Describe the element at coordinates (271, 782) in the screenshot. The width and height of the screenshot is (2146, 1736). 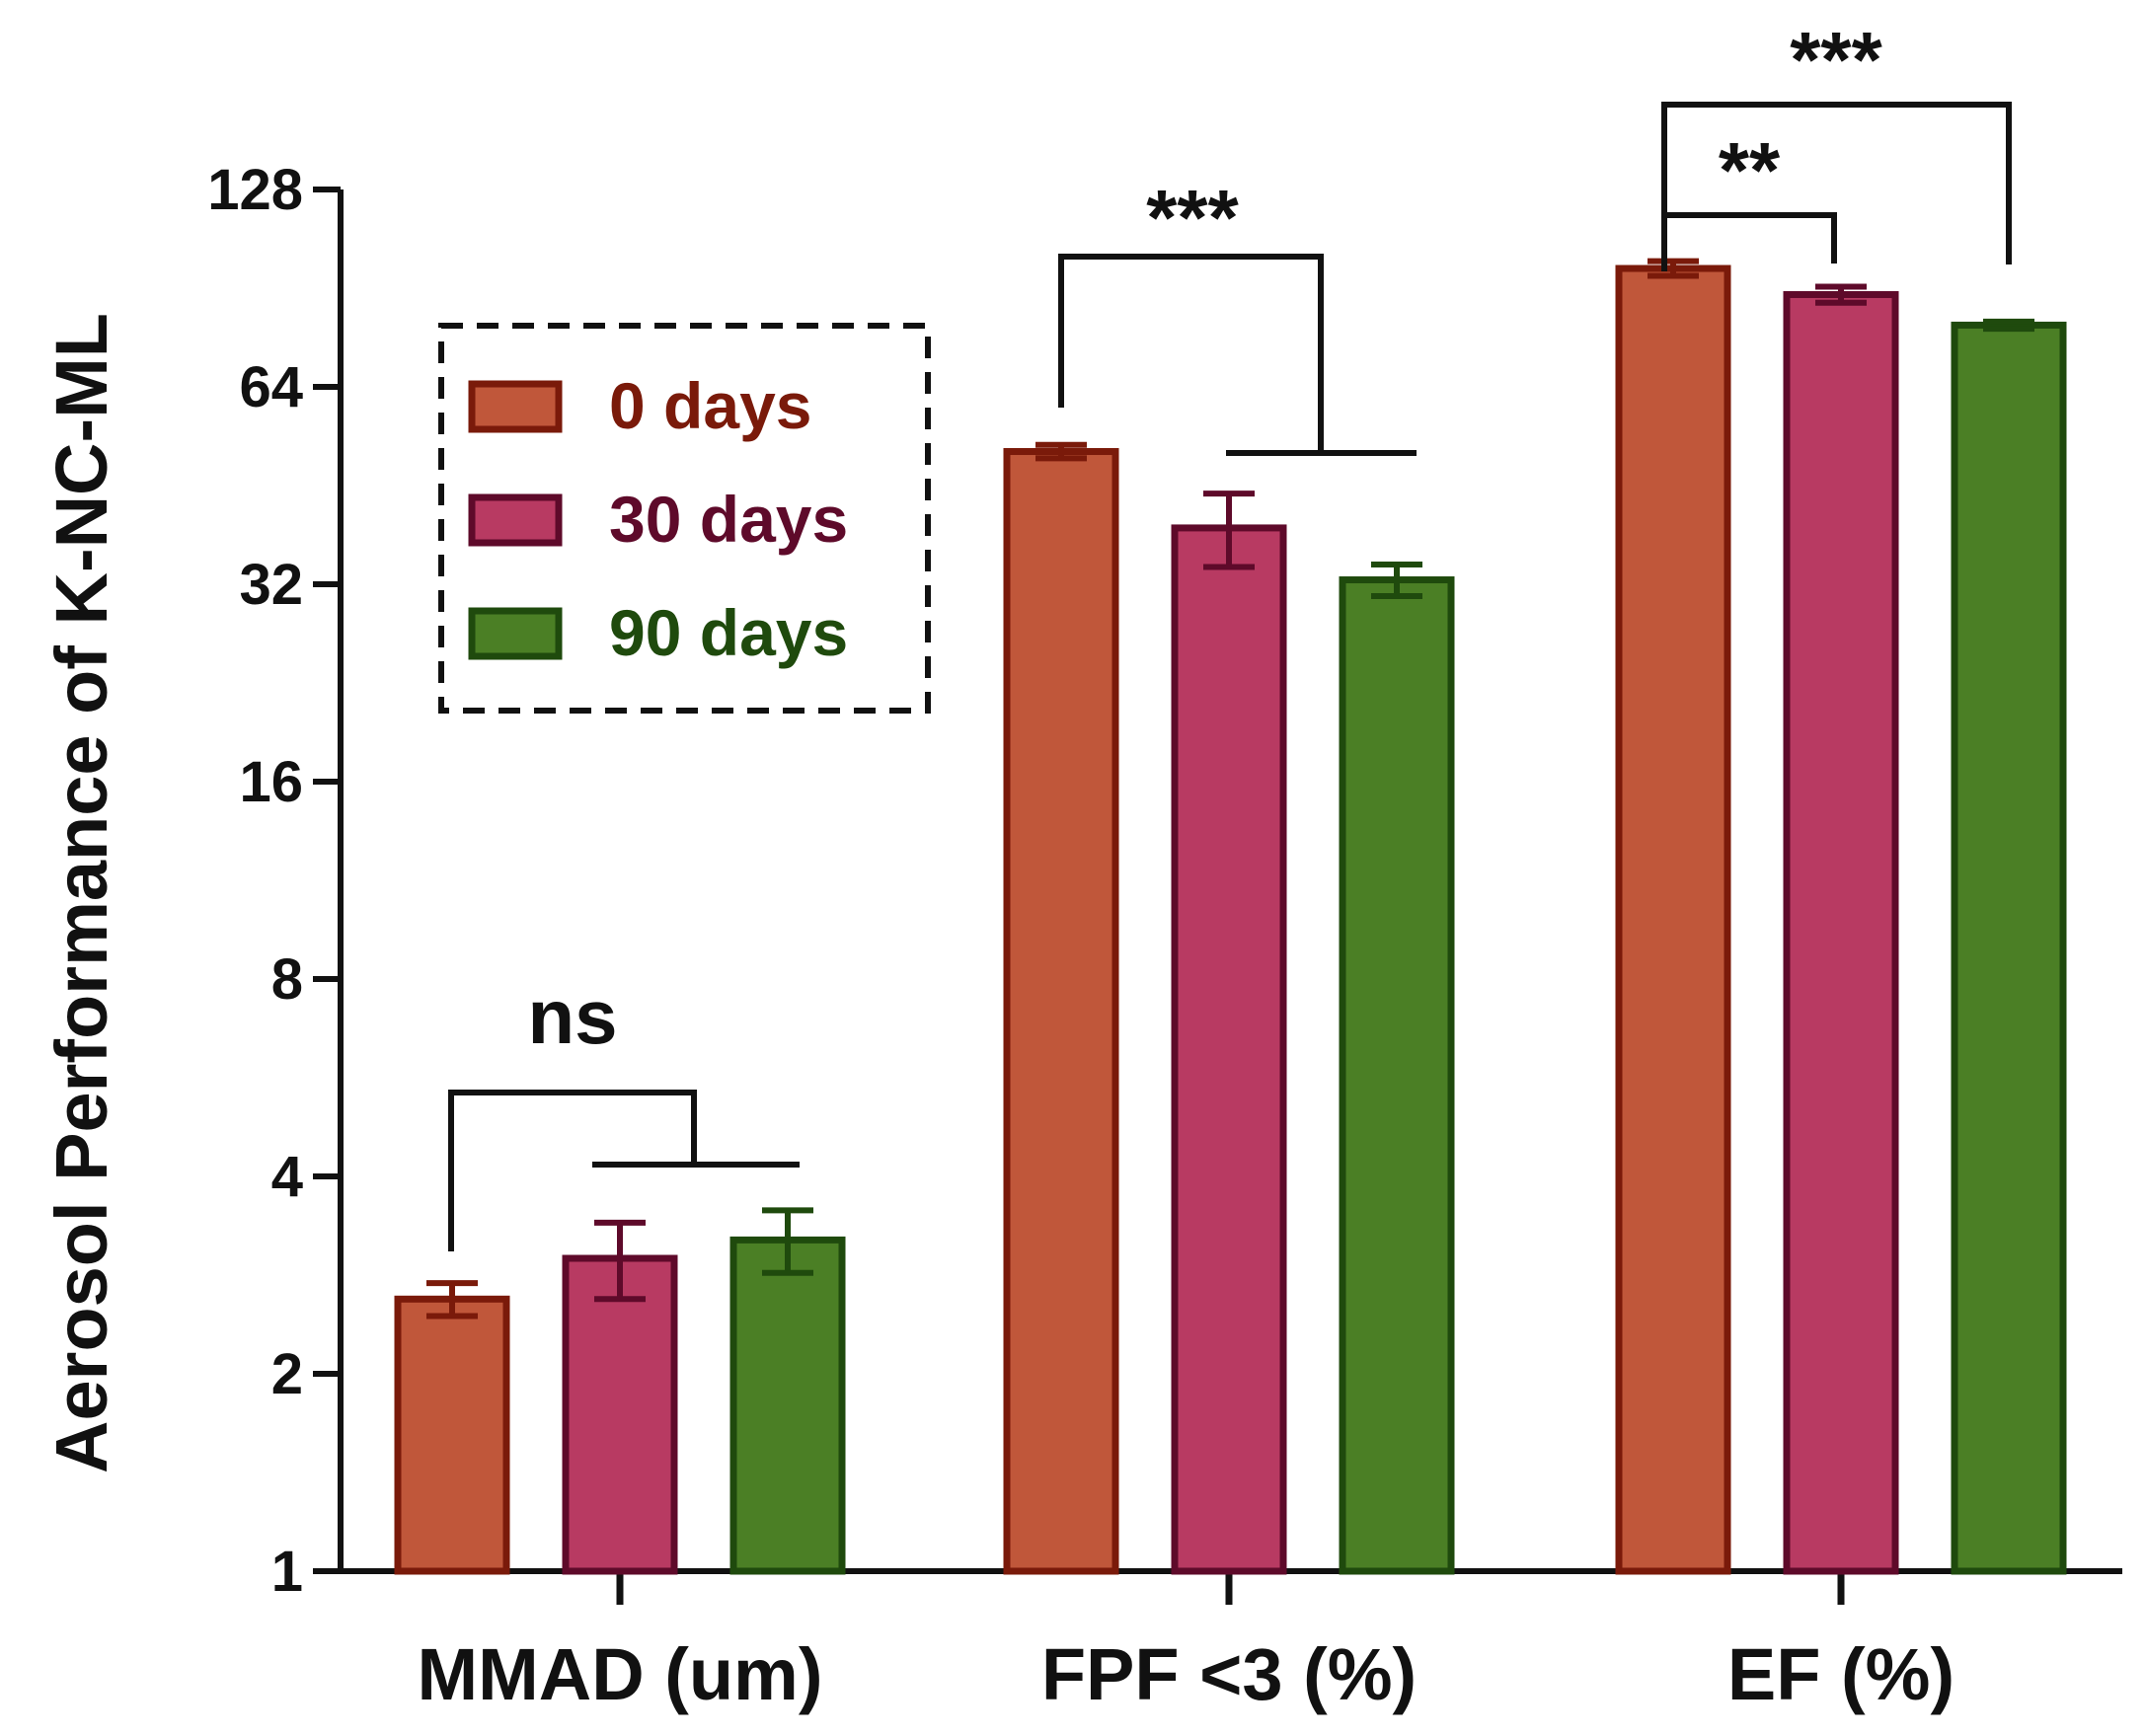
I see `y-tick-label: 16` at that location.